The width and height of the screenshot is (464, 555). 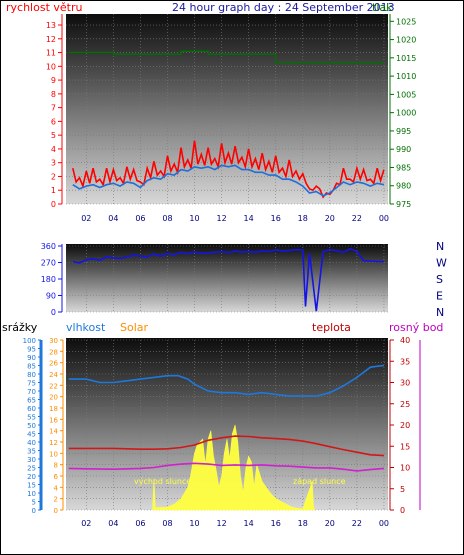 What do you see at coordinates (276, 218) in the screenshot?
I see `wind-x-tick-label: 16` at bounding box center [276, 218].